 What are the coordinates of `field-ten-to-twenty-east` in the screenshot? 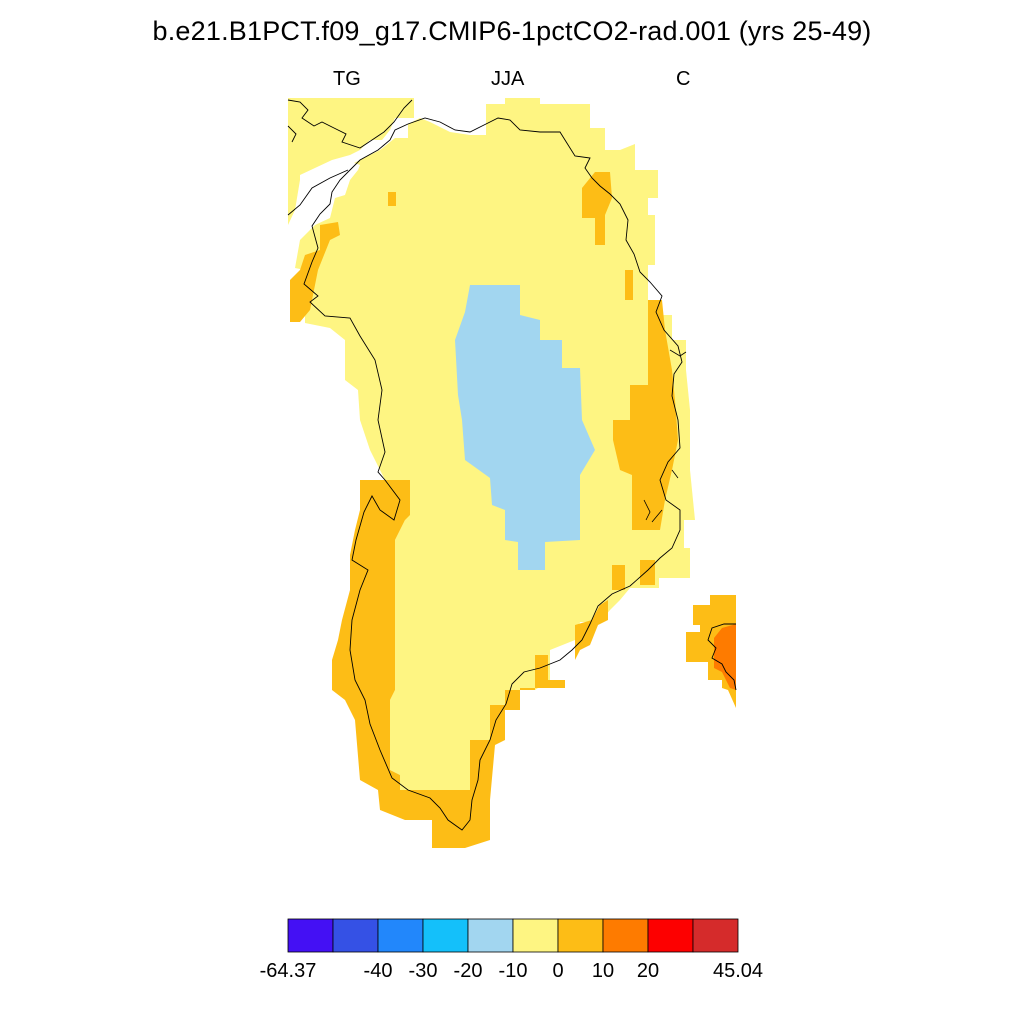 It's located at (645, 415).